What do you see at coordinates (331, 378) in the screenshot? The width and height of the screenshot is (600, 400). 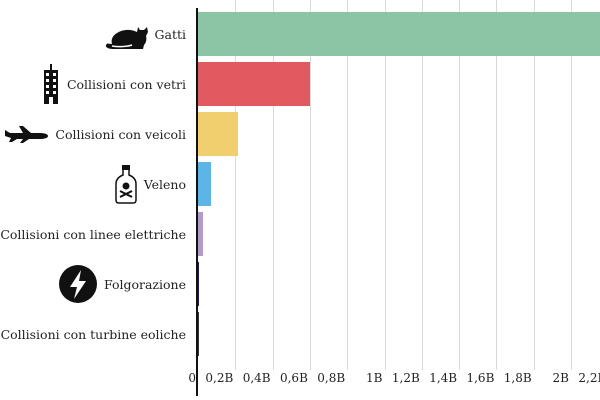 I see `x-tick-label: 0,8B` at bounding box center [331, 378].